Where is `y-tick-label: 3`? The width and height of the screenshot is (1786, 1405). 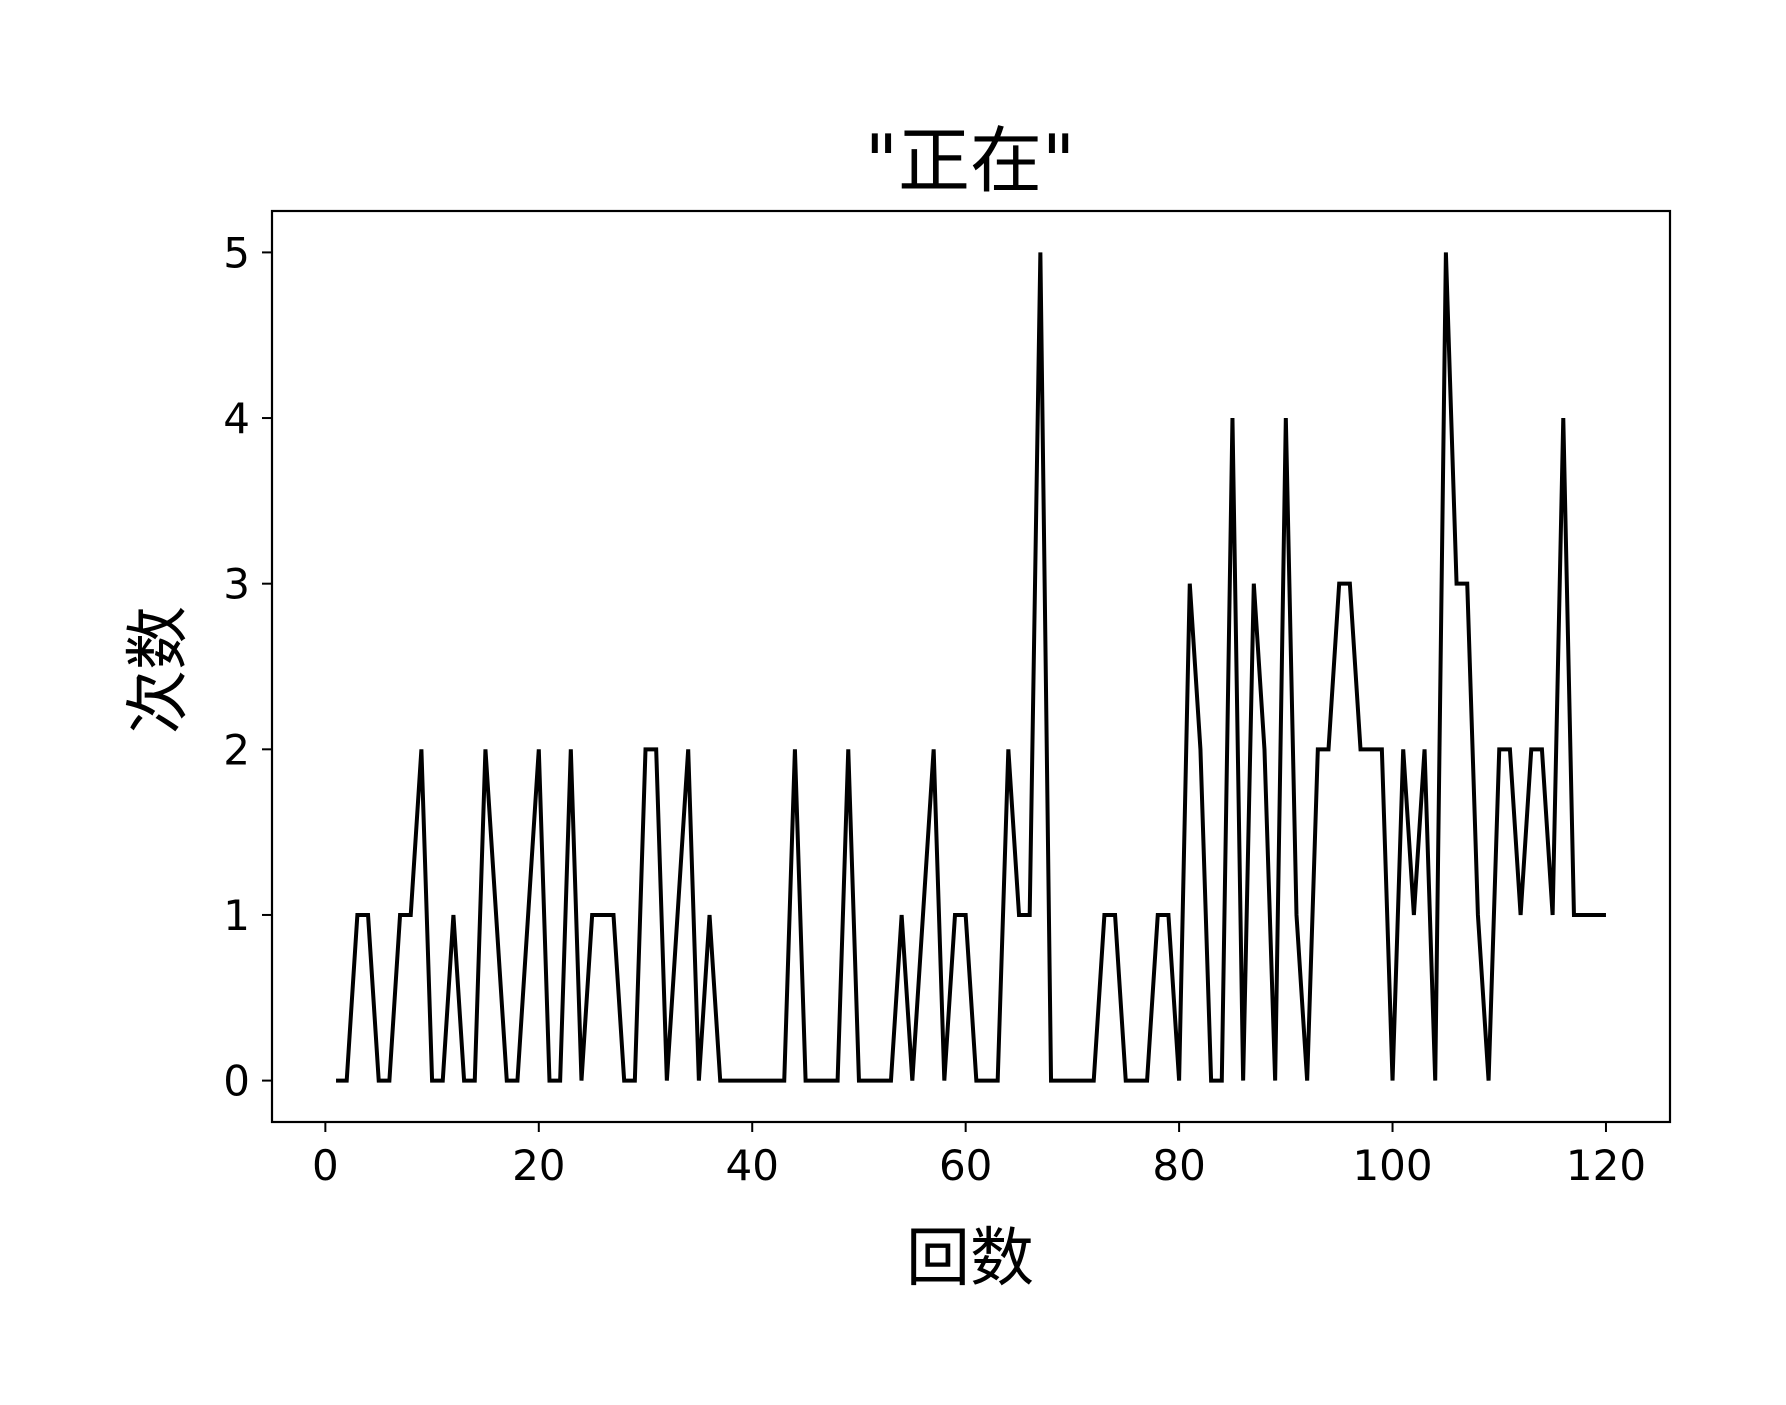 y-tick-label: 3 is located at coordinates (236, 584).